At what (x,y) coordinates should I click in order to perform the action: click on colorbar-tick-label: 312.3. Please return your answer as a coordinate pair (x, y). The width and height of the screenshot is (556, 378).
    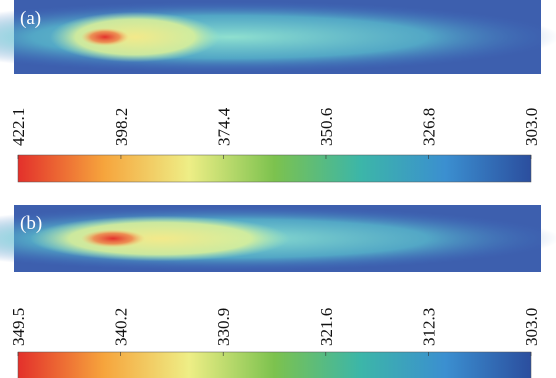
    Looking at the image, I should click on (428, 327).